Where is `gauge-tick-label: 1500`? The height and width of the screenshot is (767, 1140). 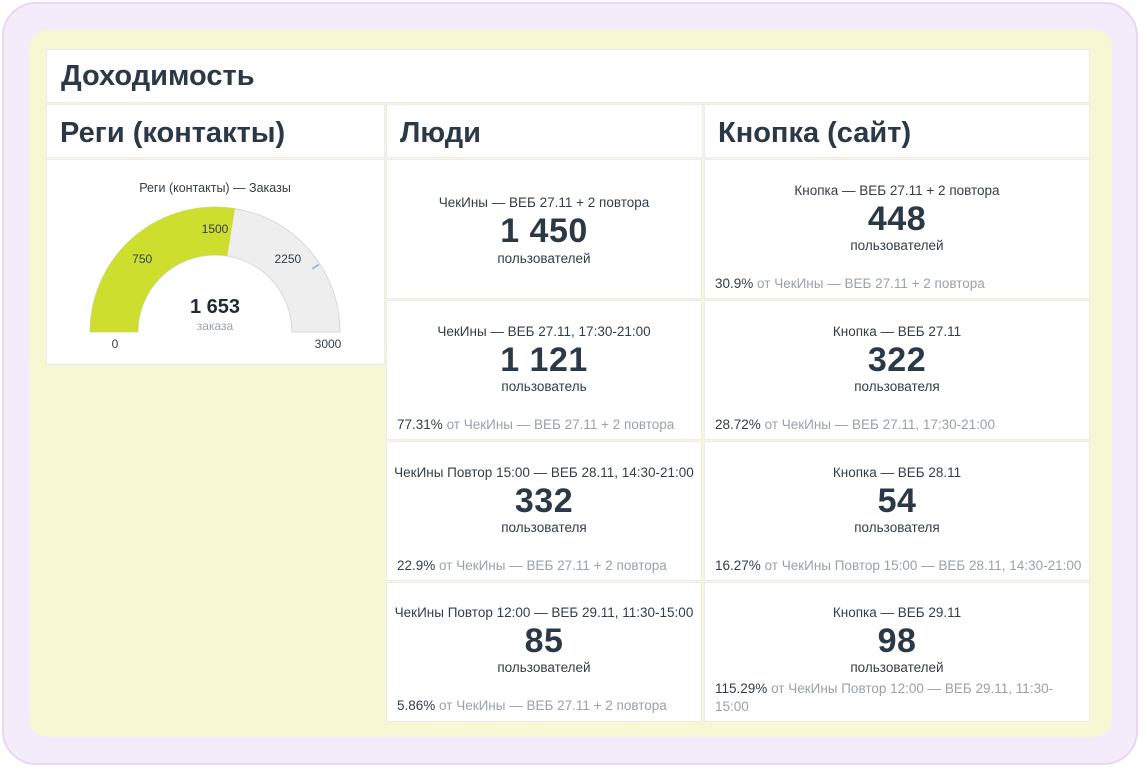 gauge-tick-label: 1500 is located at coordinates (215, 229).